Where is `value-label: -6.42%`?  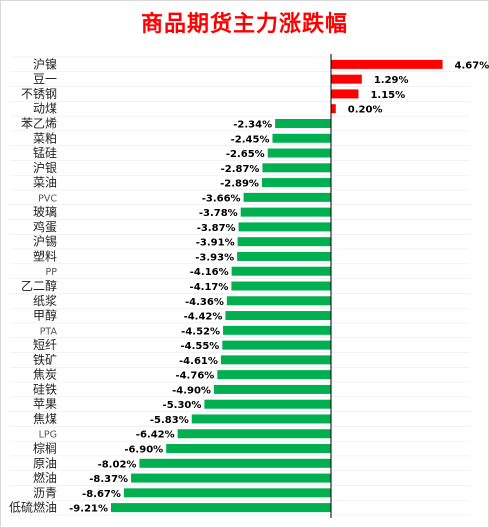
value-label: -6.42% is located at coordinates (155, 435).